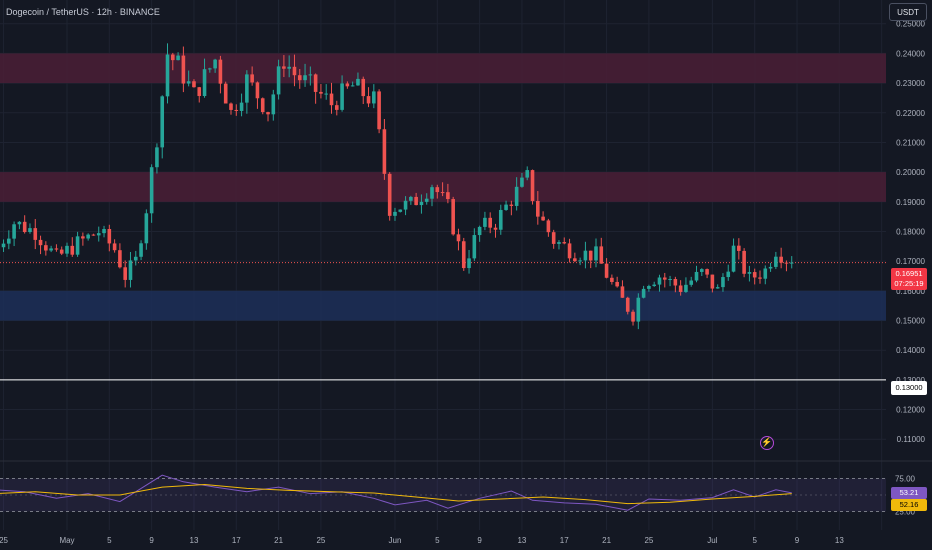  Describe the element at coordinates (395, 540) in the screenshot. I see `x-axis-tick-label: Jun` at that location.